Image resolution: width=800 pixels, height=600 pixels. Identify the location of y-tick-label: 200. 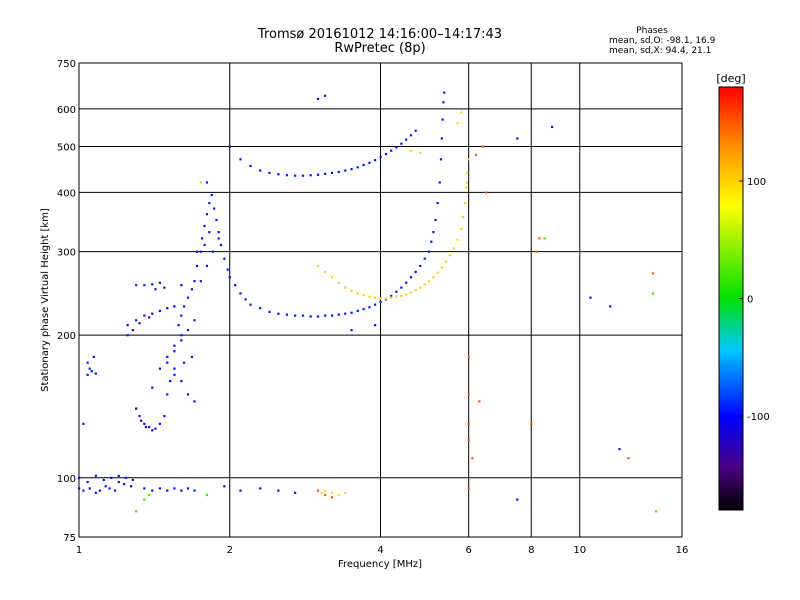
(66, 336).